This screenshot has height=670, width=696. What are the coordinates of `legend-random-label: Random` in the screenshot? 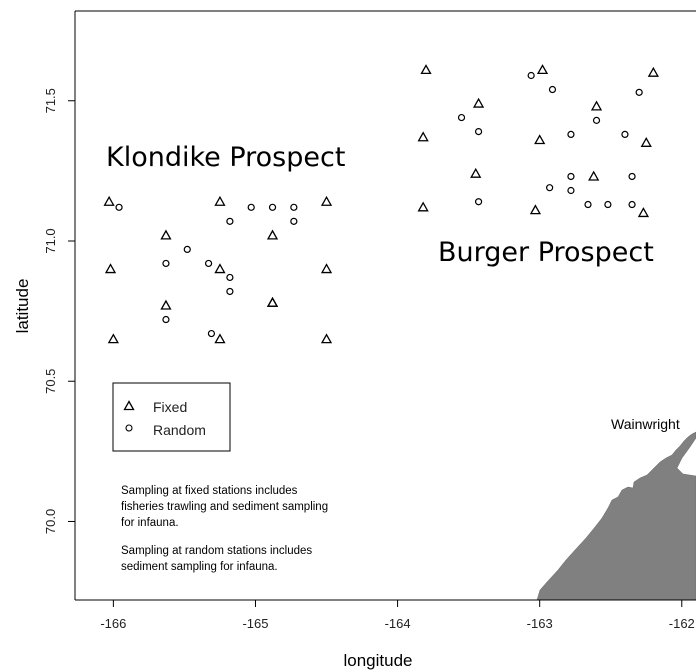 It's located at (179, 430).